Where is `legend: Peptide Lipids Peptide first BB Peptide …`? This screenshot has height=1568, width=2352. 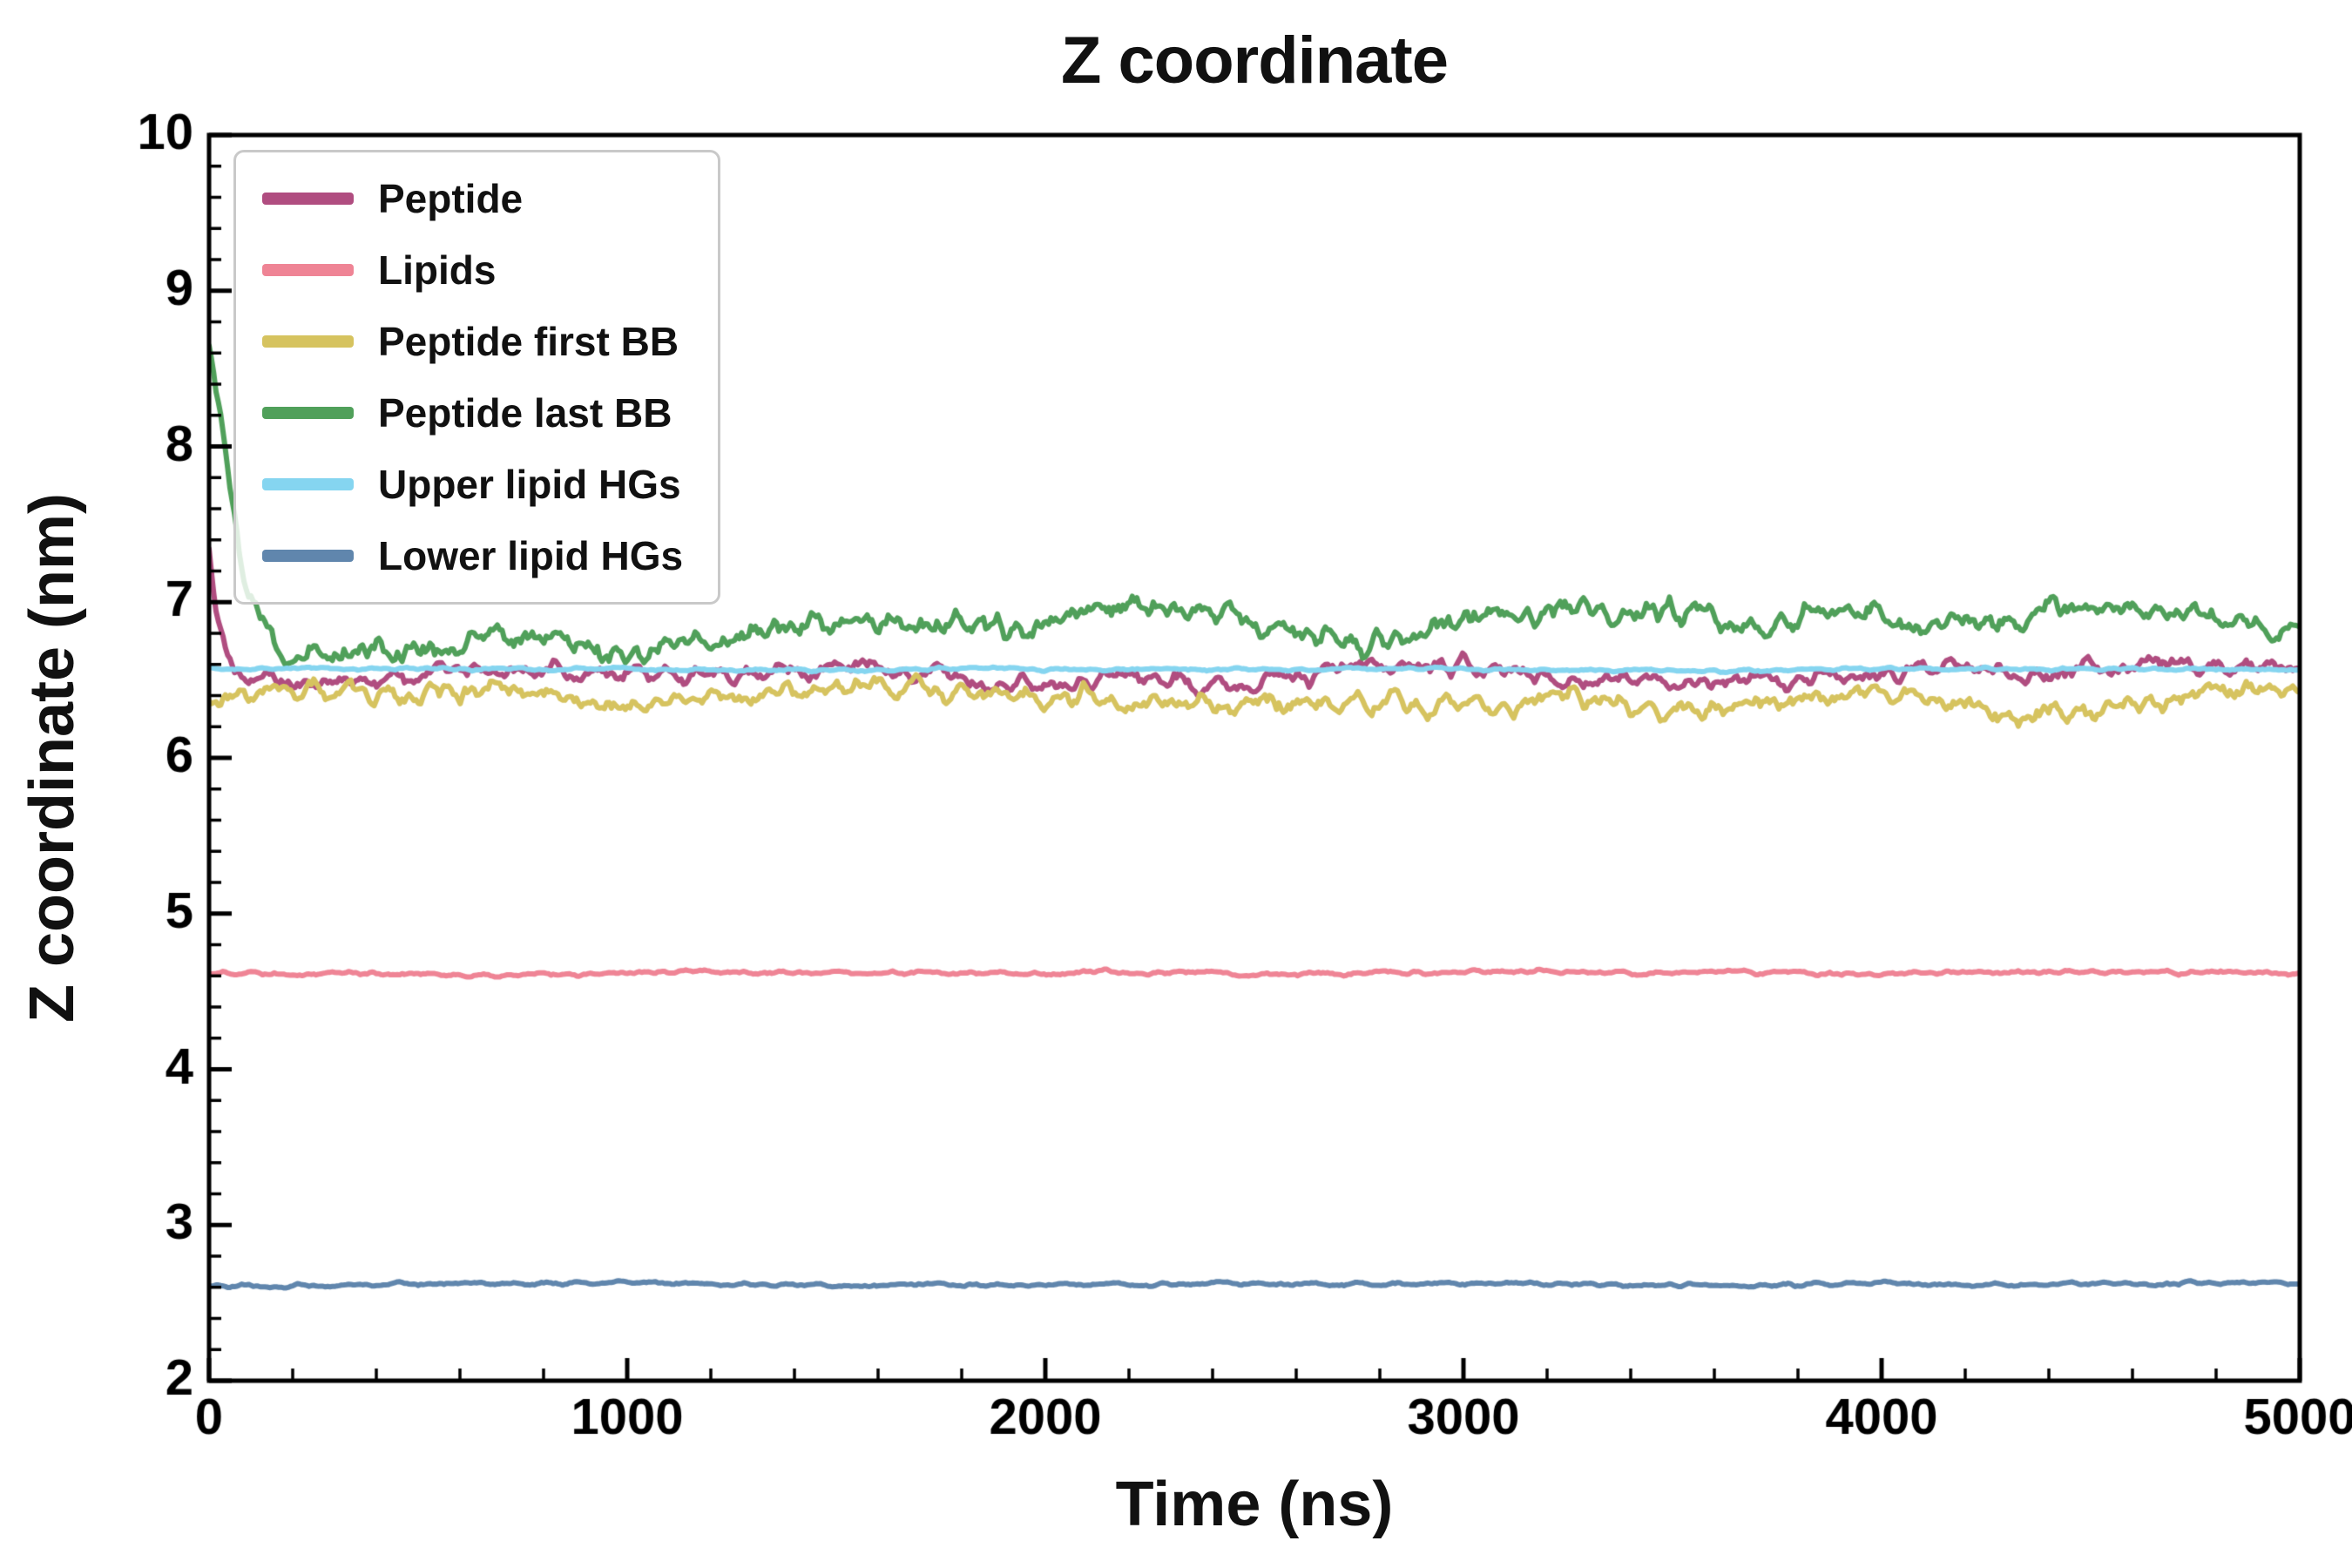
legend: Peptide Lipids Peptide first BB Peptide … is located at coordinates (477, 378).